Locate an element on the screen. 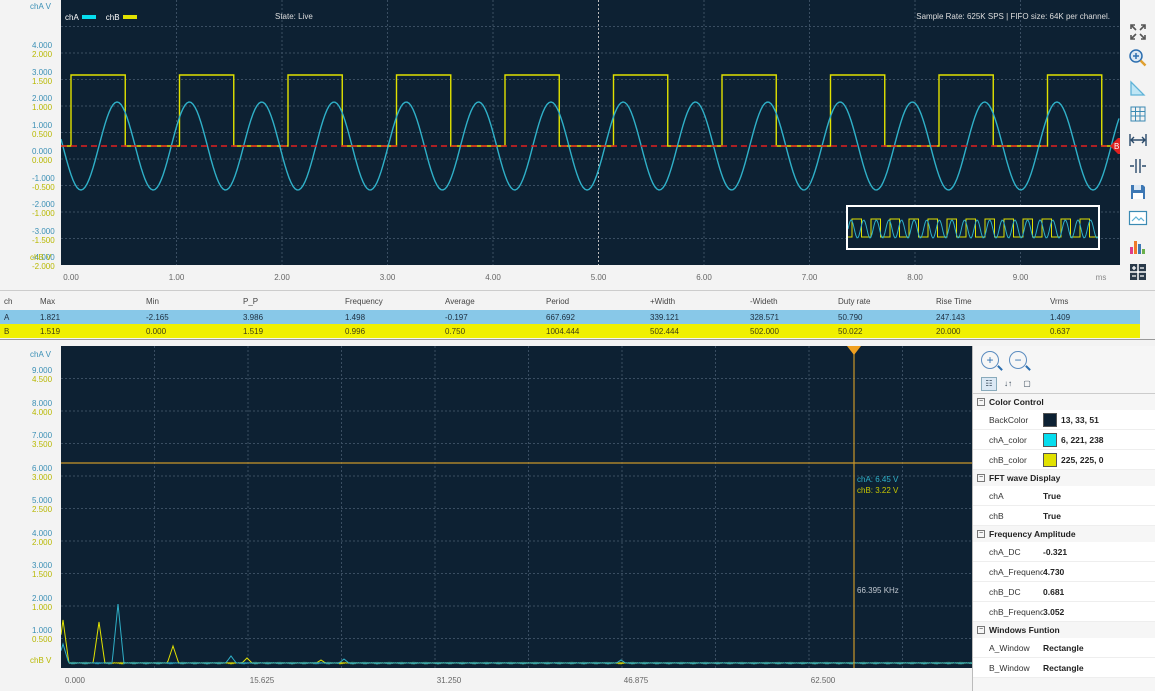 The image size is (1155, 691). screenshot-icon is located at coordinates (1138, 218).